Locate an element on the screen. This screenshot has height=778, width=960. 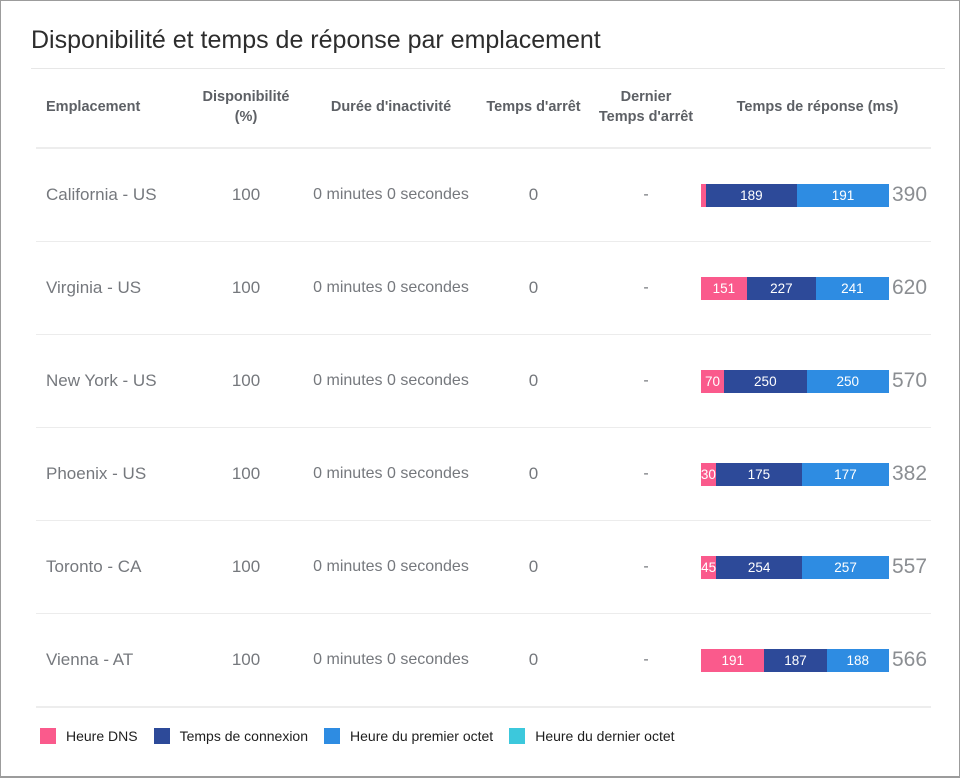
legend-label: Heure DNS is located at coordinates (102, 736).